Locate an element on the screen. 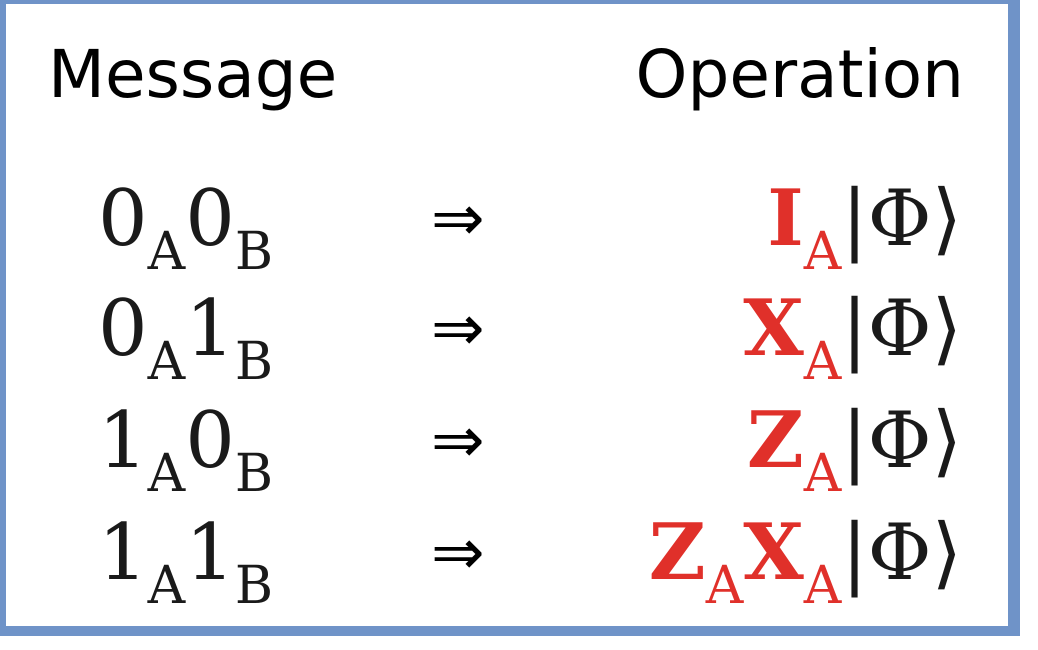  operation-expression: IA|Φ⟩ is located at coordinates (864, 223).